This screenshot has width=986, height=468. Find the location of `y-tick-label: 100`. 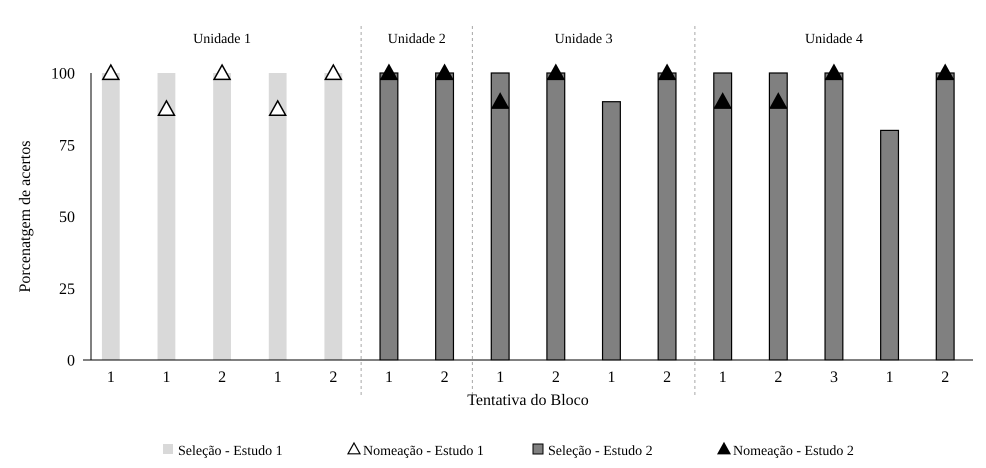

y-tick-label: 100 is located at coordinates (63, 74).